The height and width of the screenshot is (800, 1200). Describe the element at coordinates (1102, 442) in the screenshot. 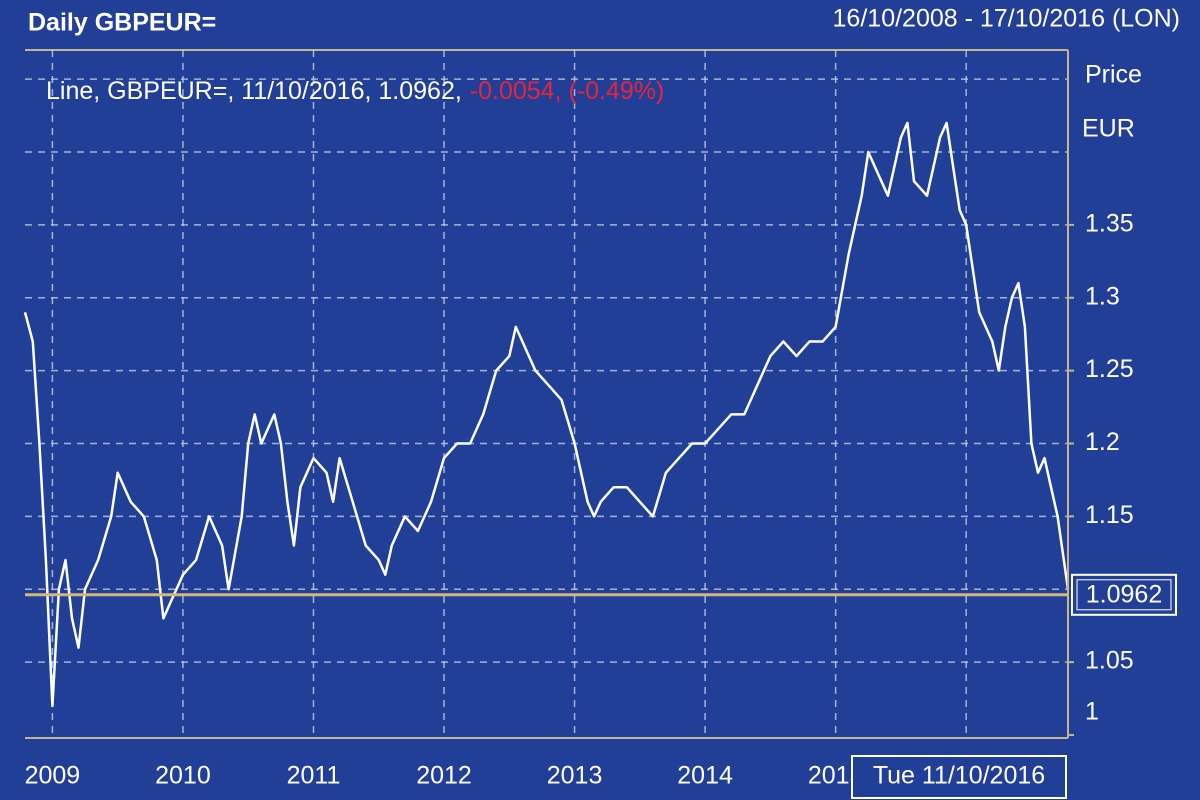

I see `y-tick-label: 1.2` at that location.